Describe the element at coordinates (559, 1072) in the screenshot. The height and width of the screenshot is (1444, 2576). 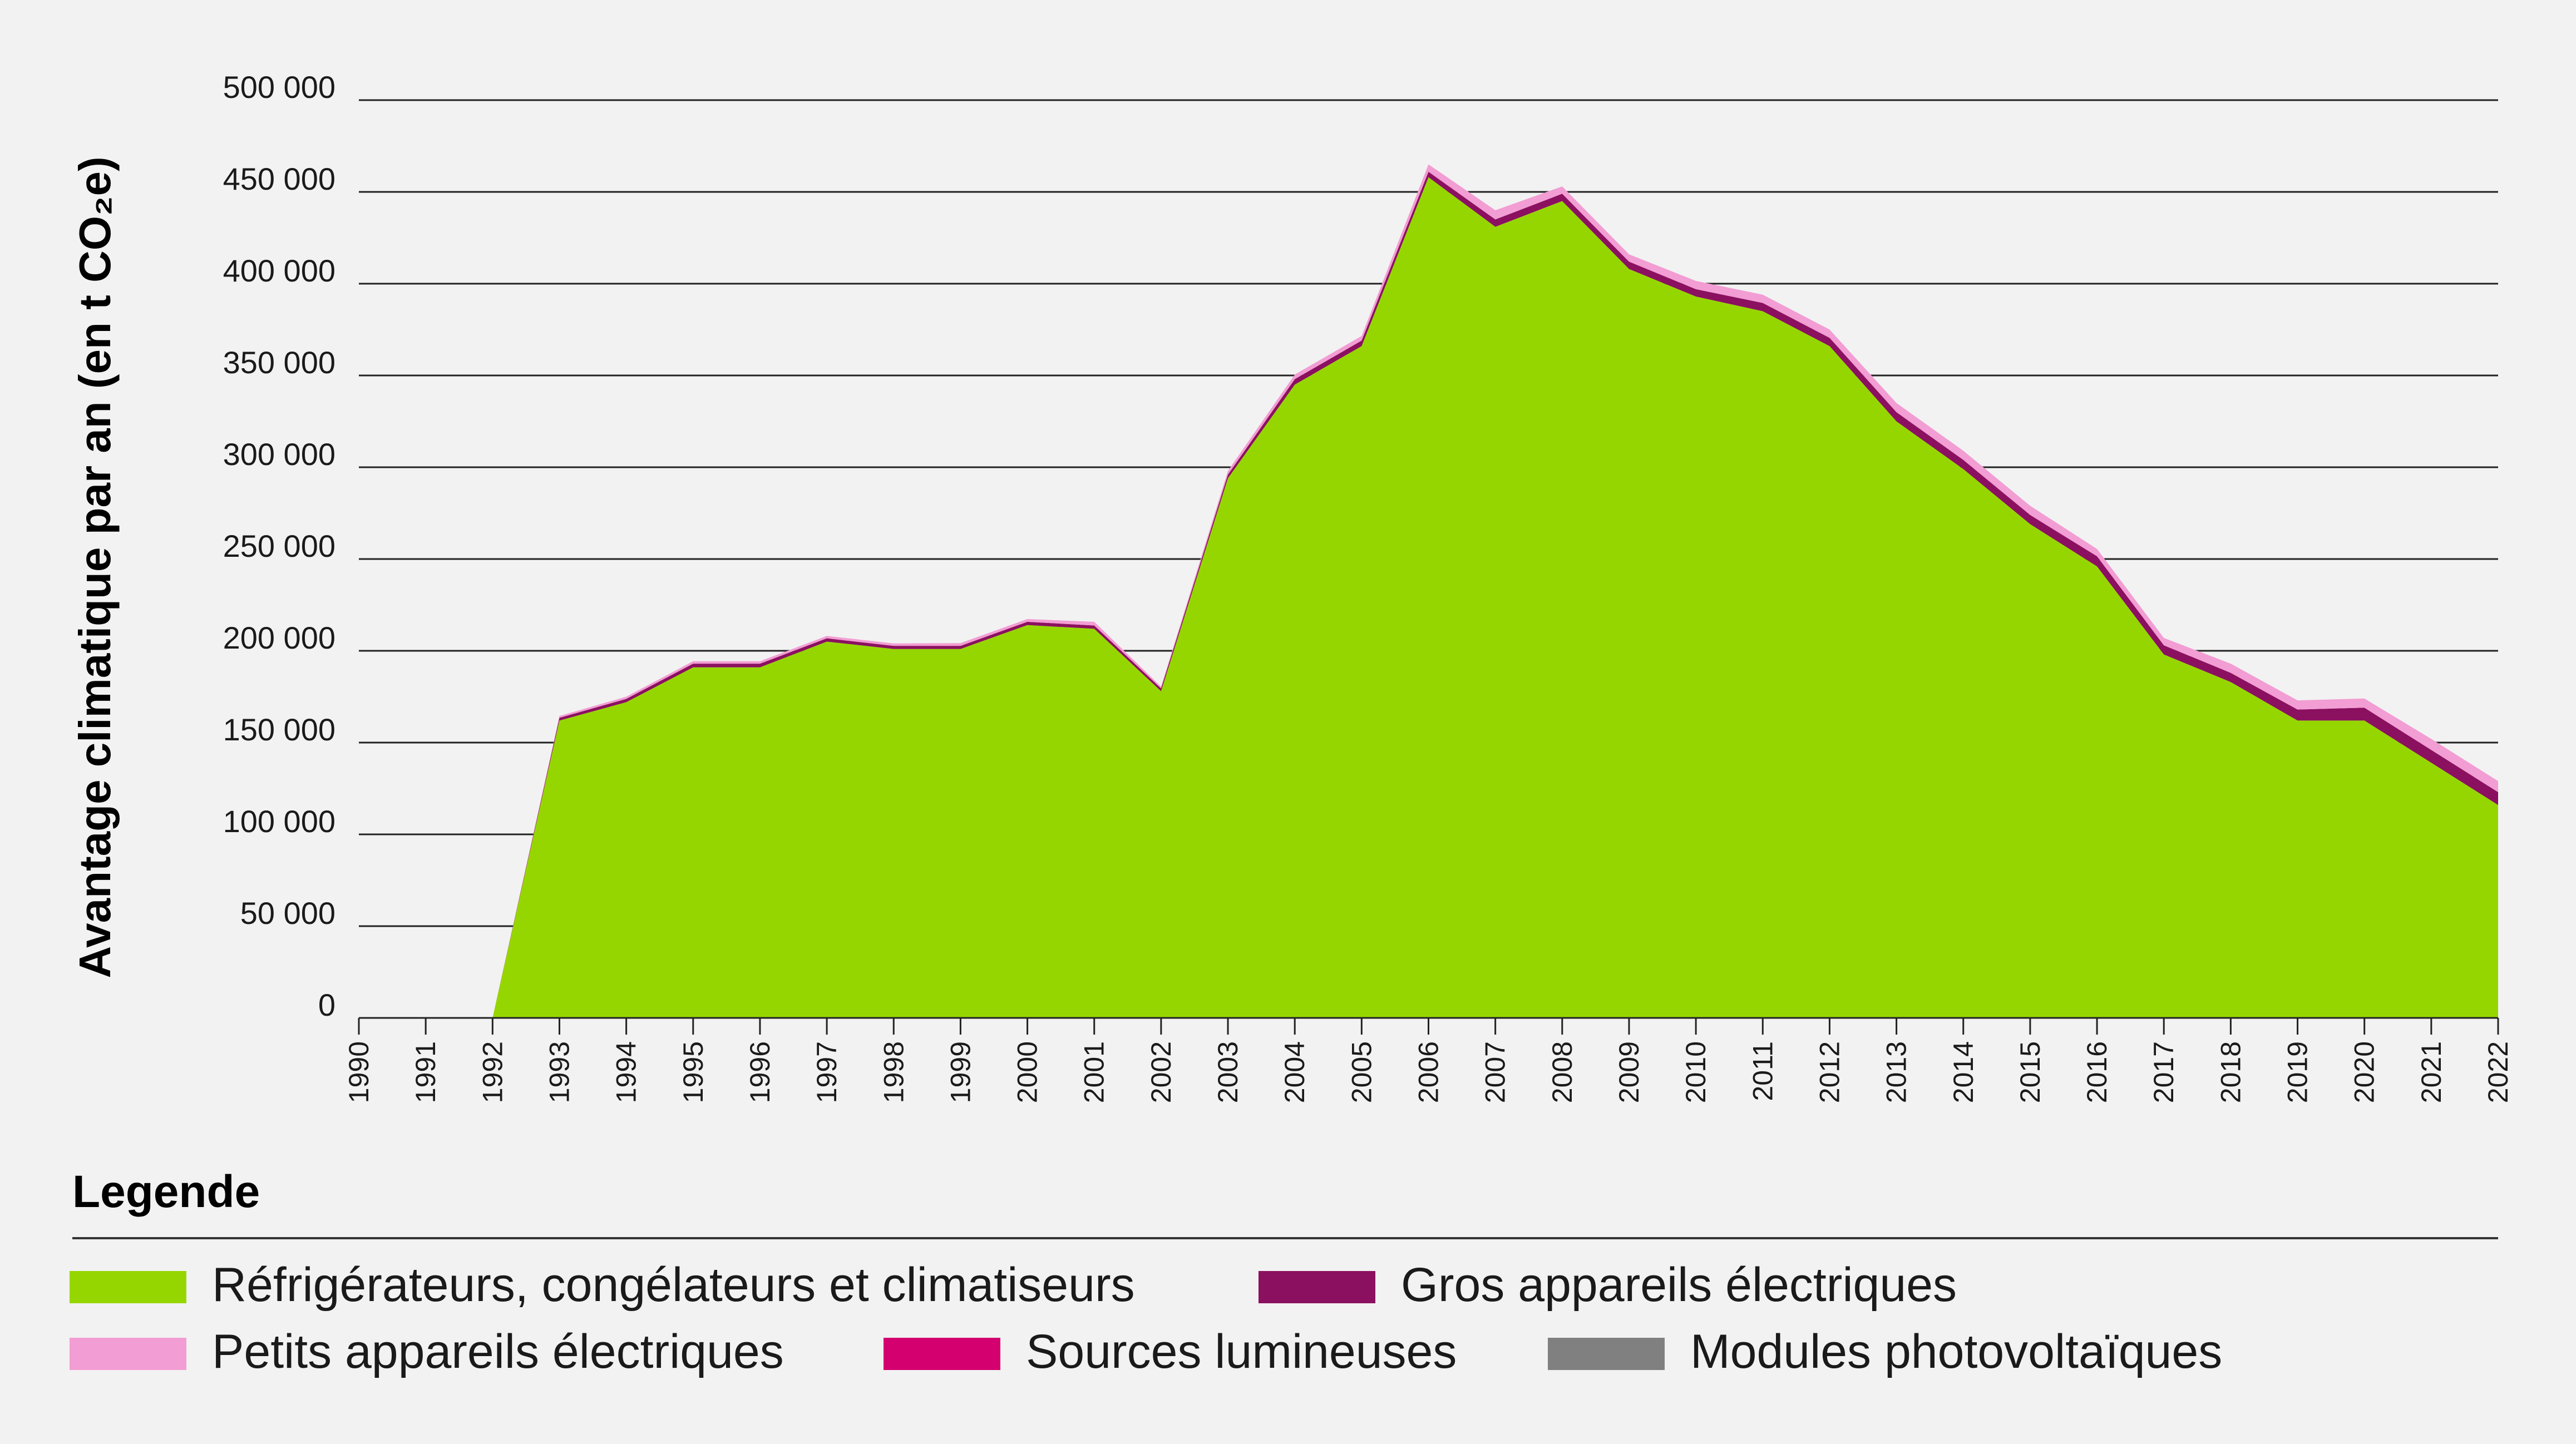
I see `x-tick-label: 1993` at that location.